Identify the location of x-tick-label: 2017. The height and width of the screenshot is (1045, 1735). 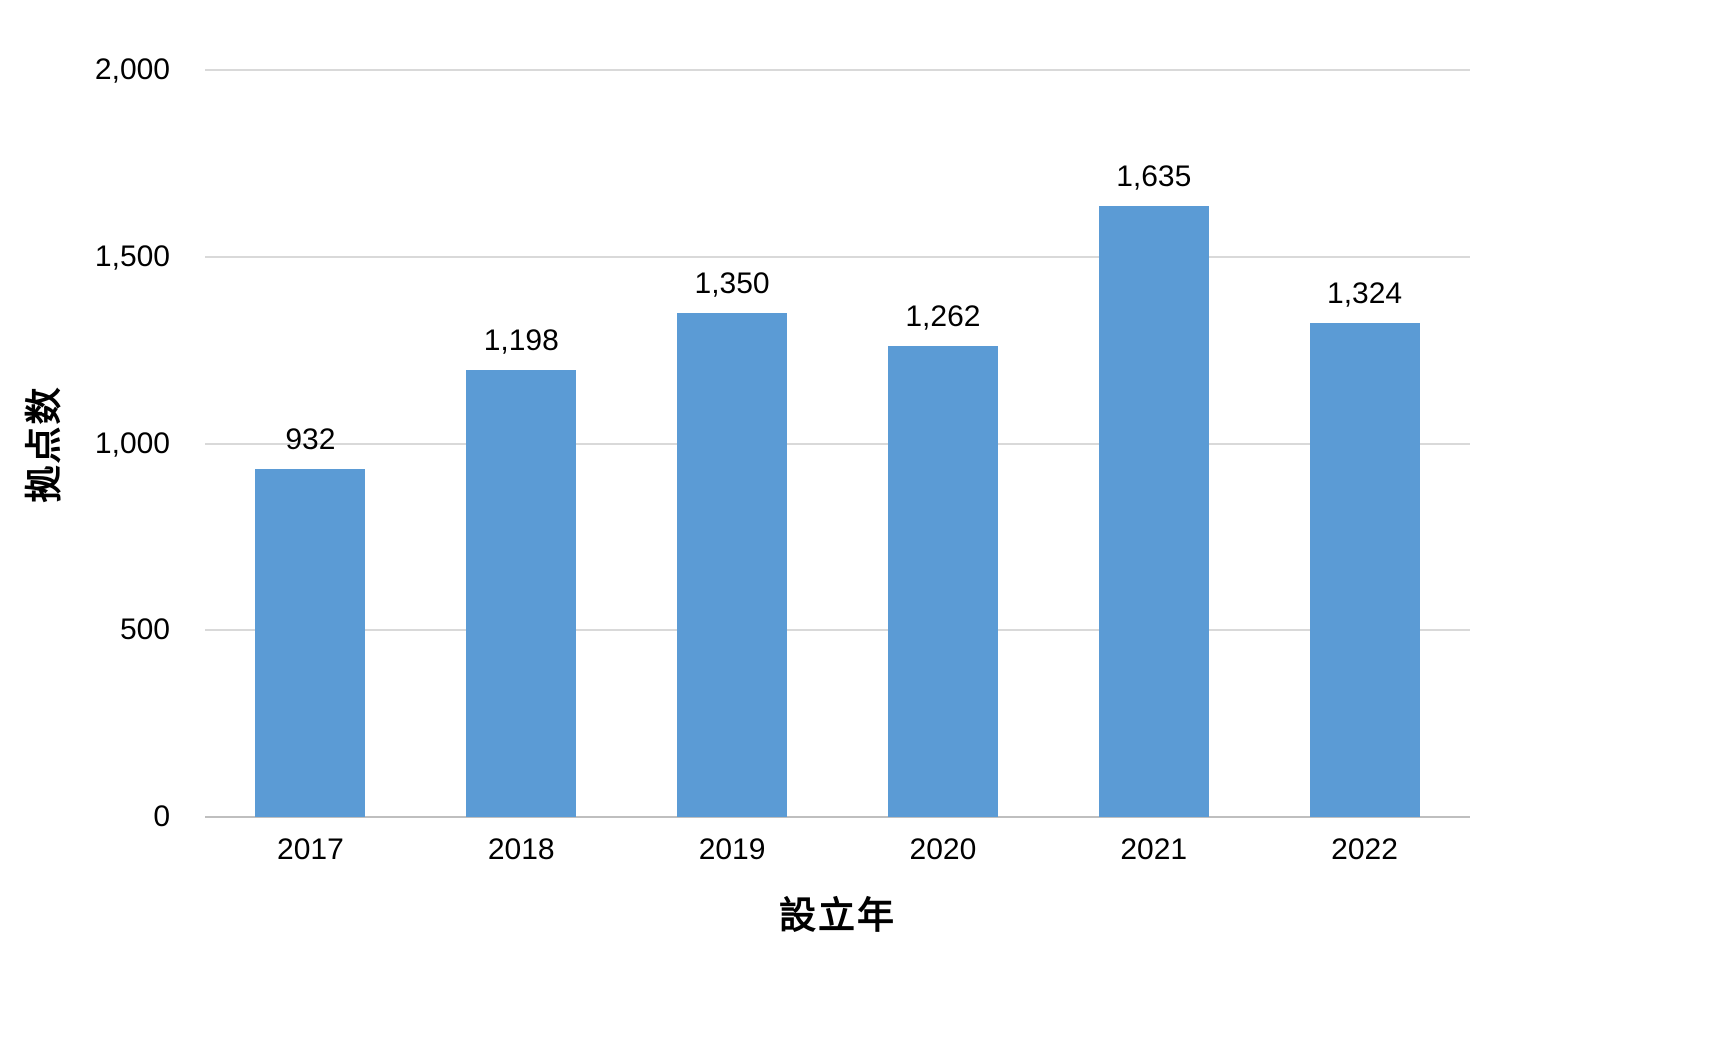
(310, 849).